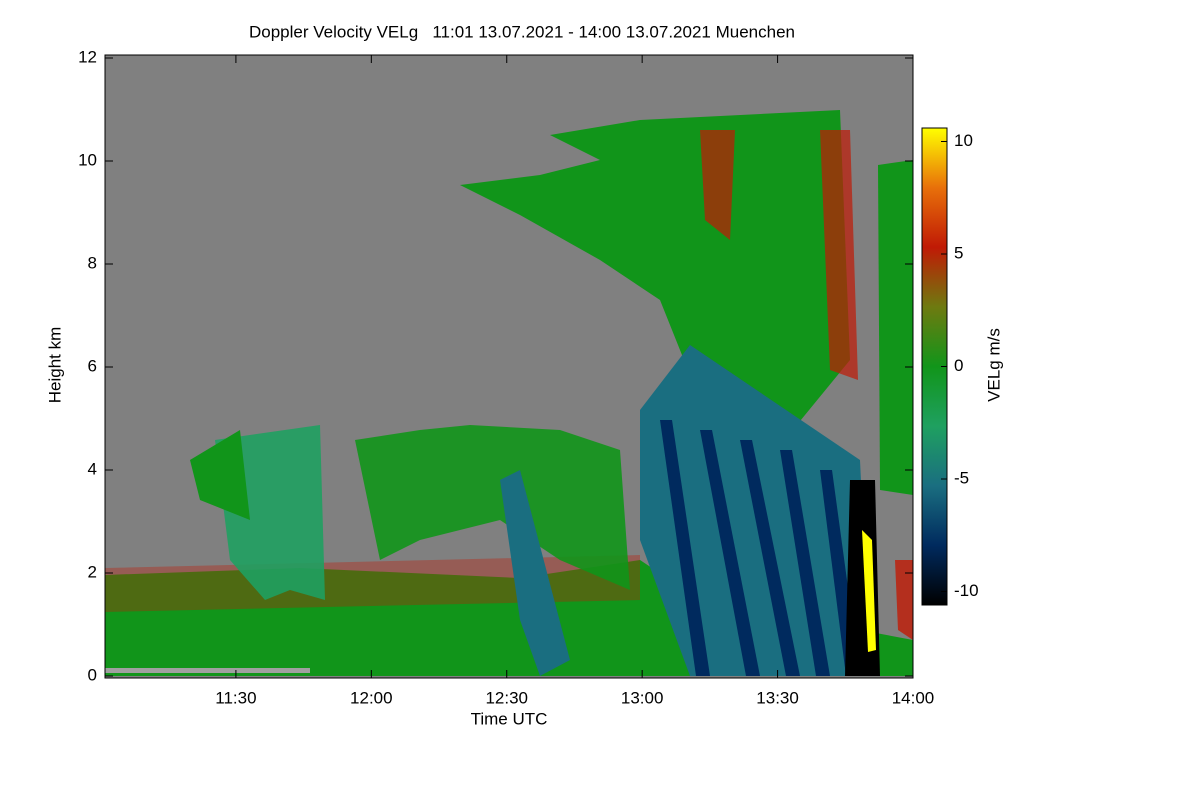 The image size is (1200, 805). What do you see at coordinates (87, 159) in the screenshot?
I see `y-tick-label: 10` at bounding box center [87, 159].